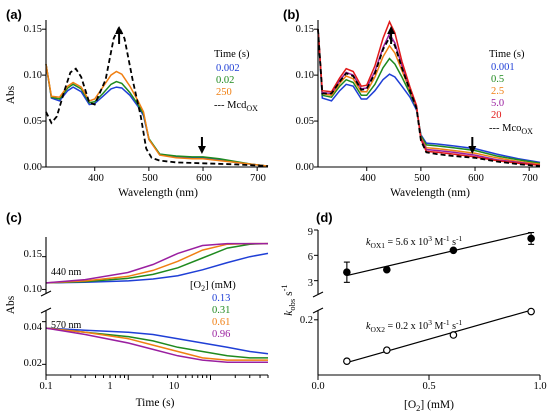 The height and width of the screenshot is (420, 550). Describe the element at coordinates (496, 115) in the screenshot. I see `panel-b-legend-entry-red: 20` at that location.